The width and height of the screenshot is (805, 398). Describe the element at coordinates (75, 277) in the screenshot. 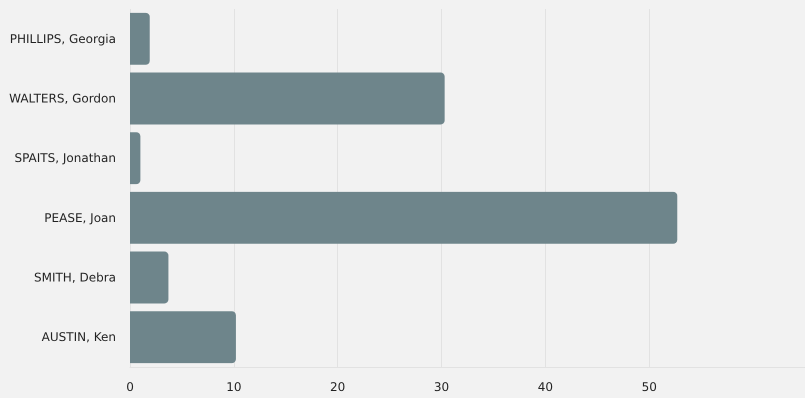

I see `y-tick-label: SMITH, Debra` at that location.